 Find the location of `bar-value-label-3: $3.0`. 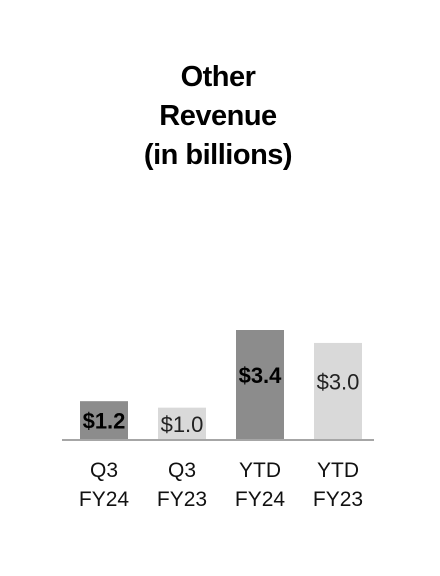

bar-value-label-3: $3.0 is located at coordinates (338, 381).